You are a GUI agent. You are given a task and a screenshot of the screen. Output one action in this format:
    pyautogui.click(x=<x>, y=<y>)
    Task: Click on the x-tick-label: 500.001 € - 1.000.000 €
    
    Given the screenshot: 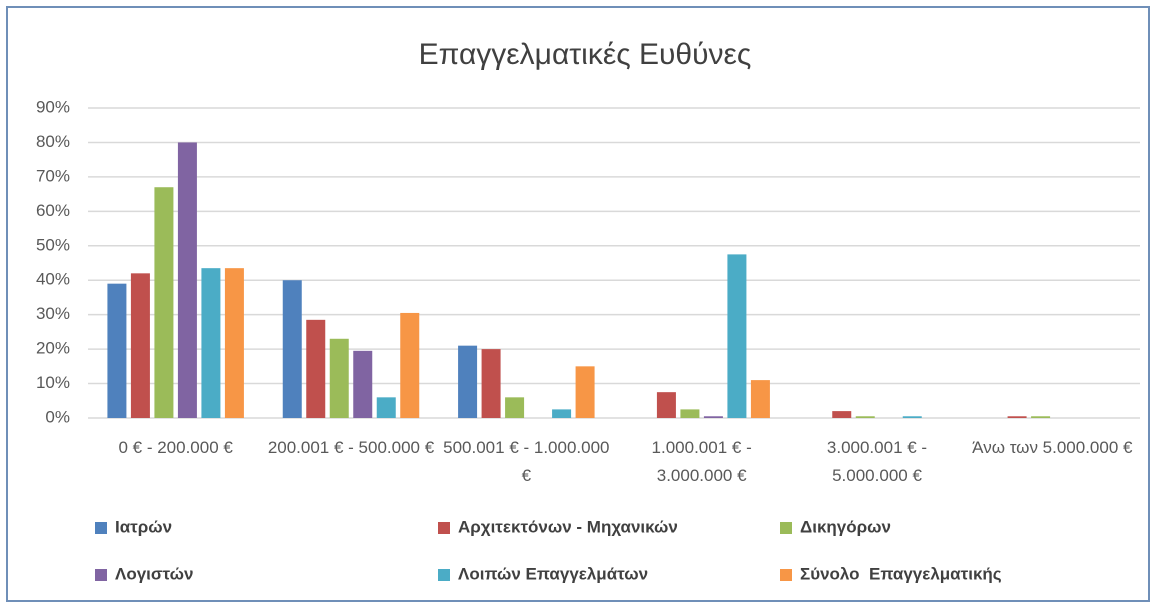 What is the action you would take?
    pyautogui.click(x=526, y=461)
    